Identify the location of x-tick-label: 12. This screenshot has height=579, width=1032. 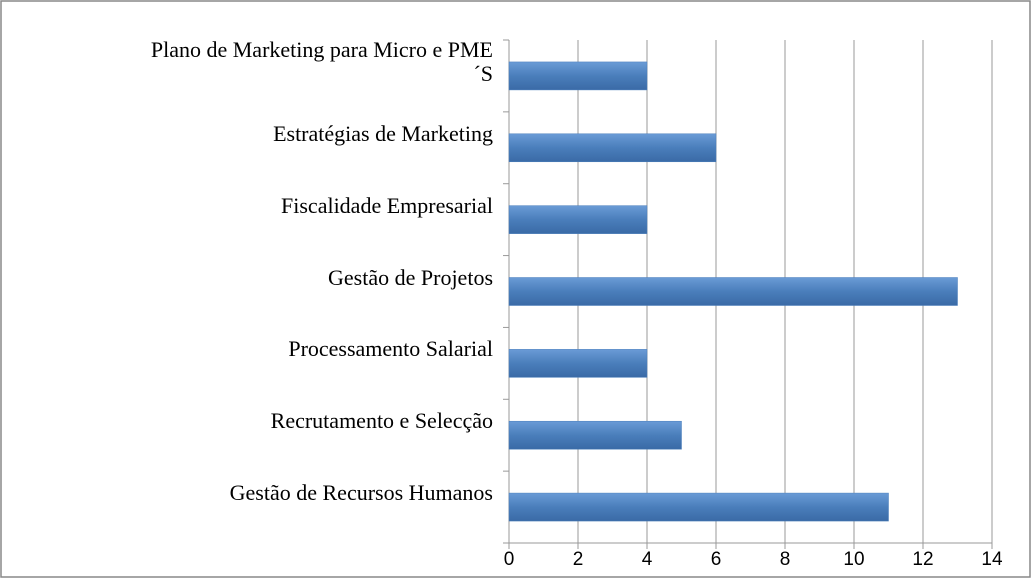
(922, 559).